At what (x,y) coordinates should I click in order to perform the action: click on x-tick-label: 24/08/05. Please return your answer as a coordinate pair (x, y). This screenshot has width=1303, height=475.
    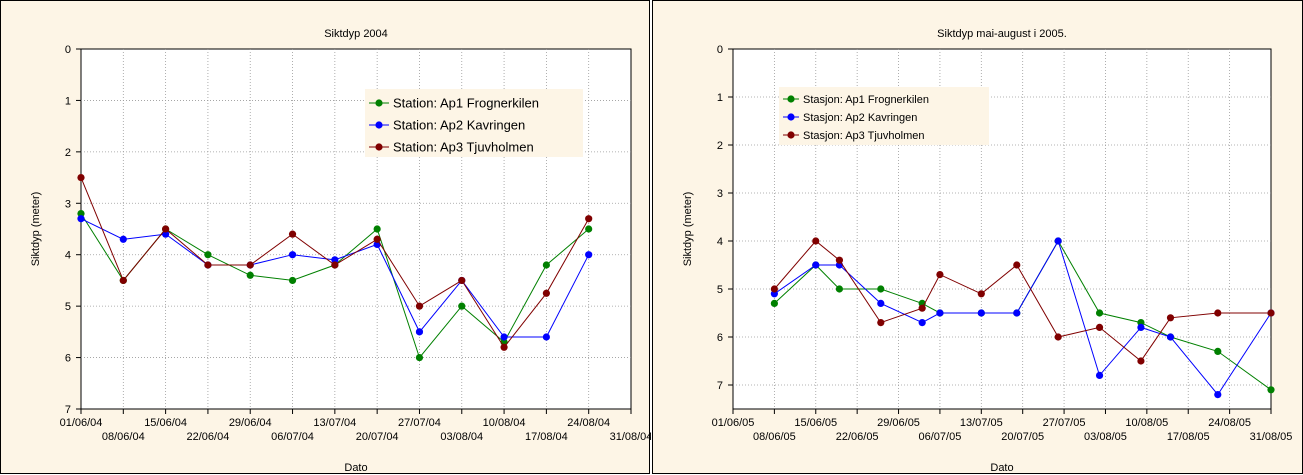
    Looking at the image, I should click on (1229, 423).